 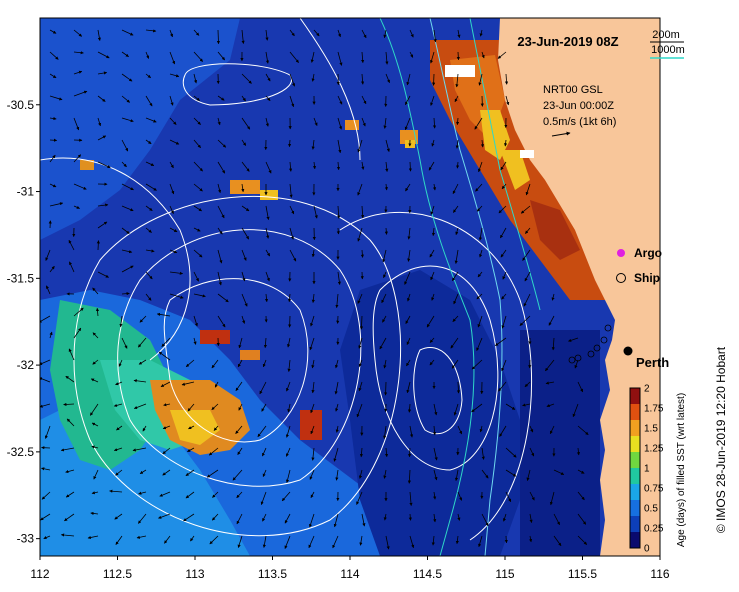 I want to click on date-label: 23-Jun-2019 08Z, so click(x=567, y=41).